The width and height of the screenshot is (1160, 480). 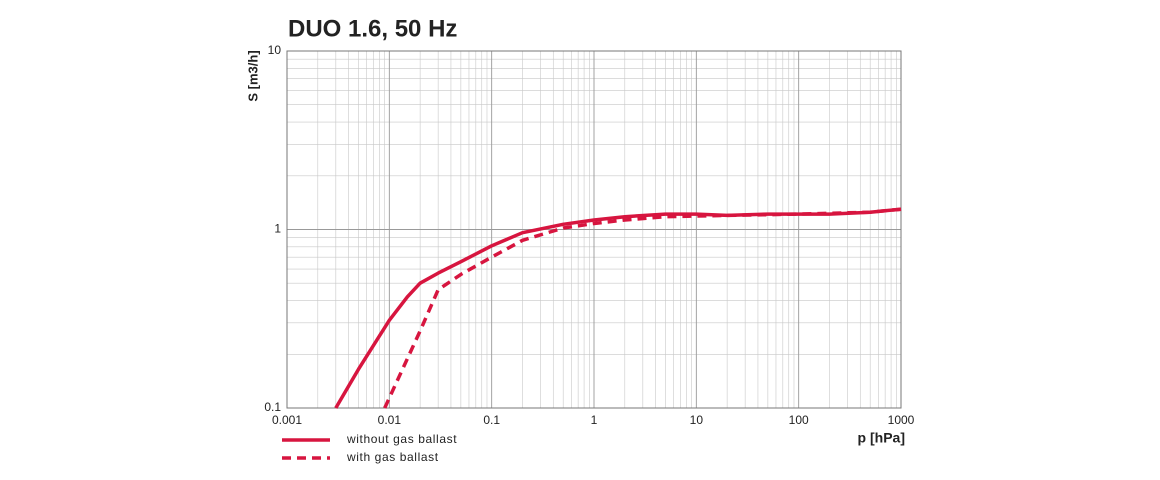 What do you see at coordinates (287, 420) in the screenshot?
I see `x-tick-label: 0.001` at bounding box center [287, 420].